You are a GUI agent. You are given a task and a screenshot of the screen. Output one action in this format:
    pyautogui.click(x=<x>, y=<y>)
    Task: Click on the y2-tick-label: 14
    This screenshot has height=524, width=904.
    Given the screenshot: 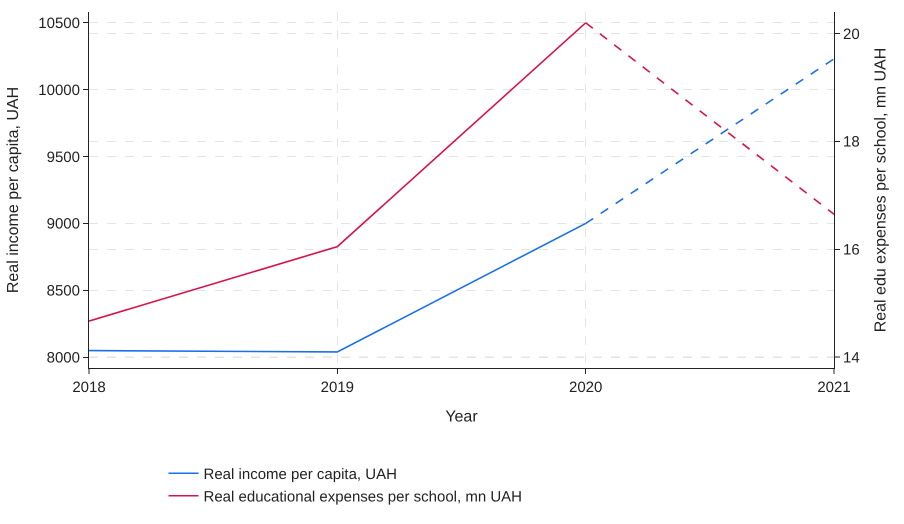 What is the action you would take?
    pyautogui.click(x=851, y=357)
    